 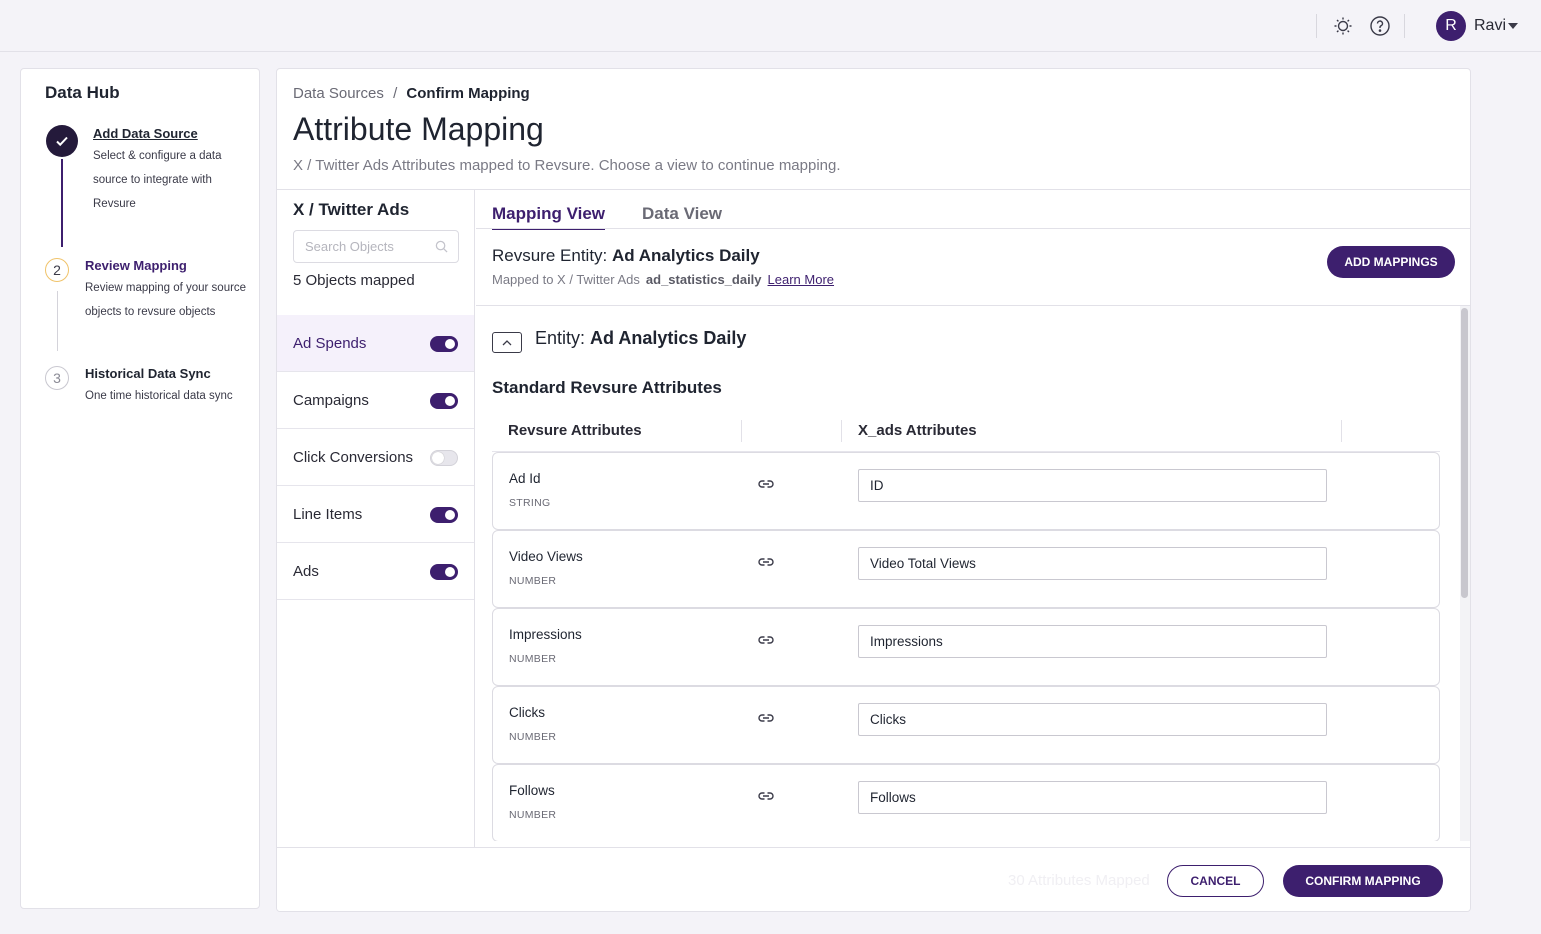 What do you see at coordinates (917, 430) in the screenshot?
I see `column-source-attributes: X_ads Attributes` at bounding box center [917, 430].